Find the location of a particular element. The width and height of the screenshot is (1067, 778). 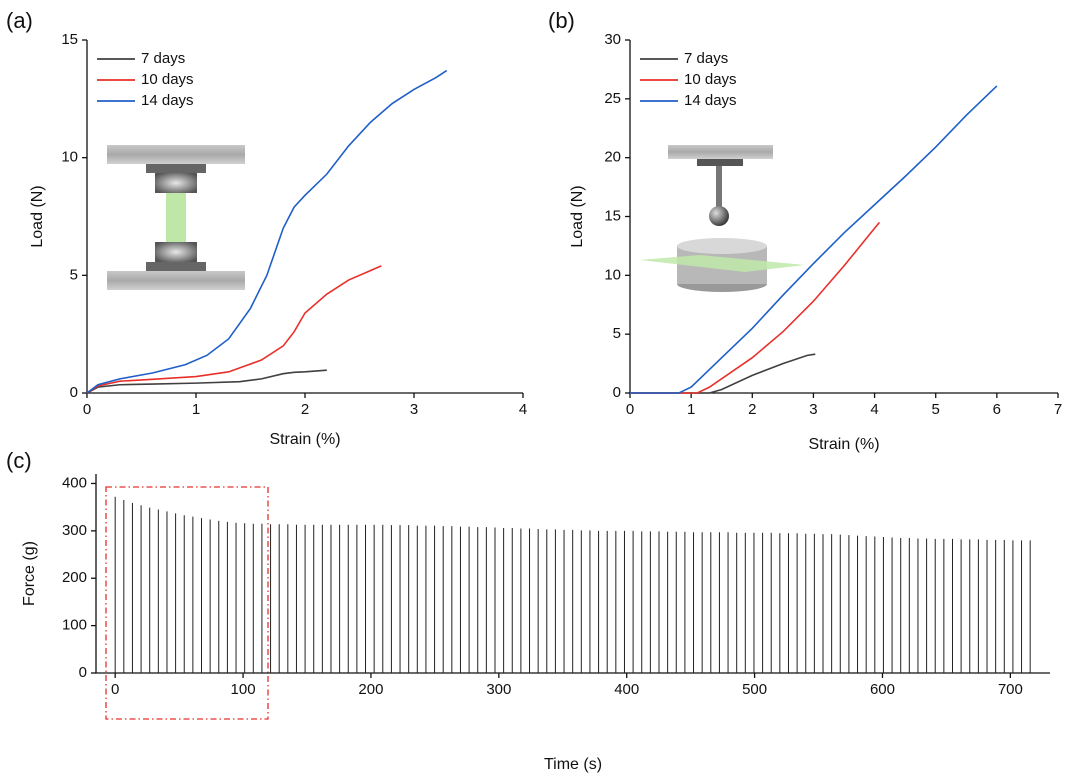

x-tick-label: 500 is located at coordinates (754, 689).